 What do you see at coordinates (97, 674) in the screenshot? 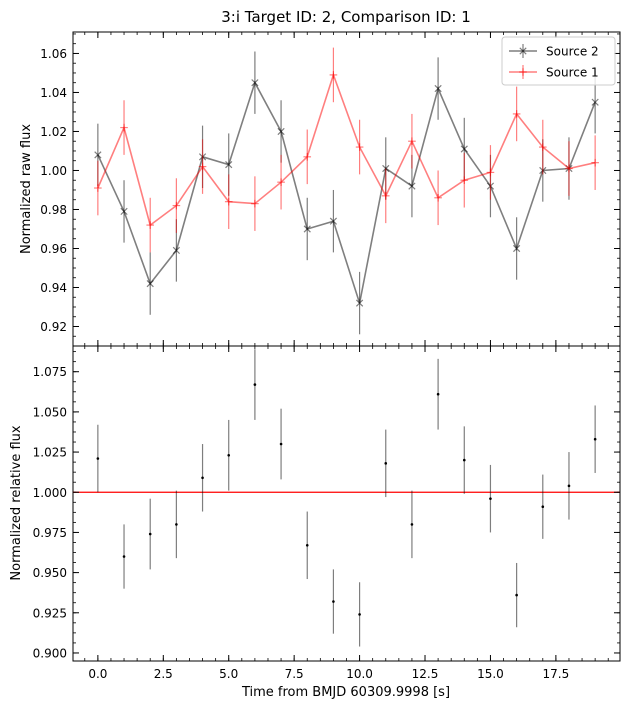
I see `bottom-xtick-label: 0.0` at bounding box center [97, 674].